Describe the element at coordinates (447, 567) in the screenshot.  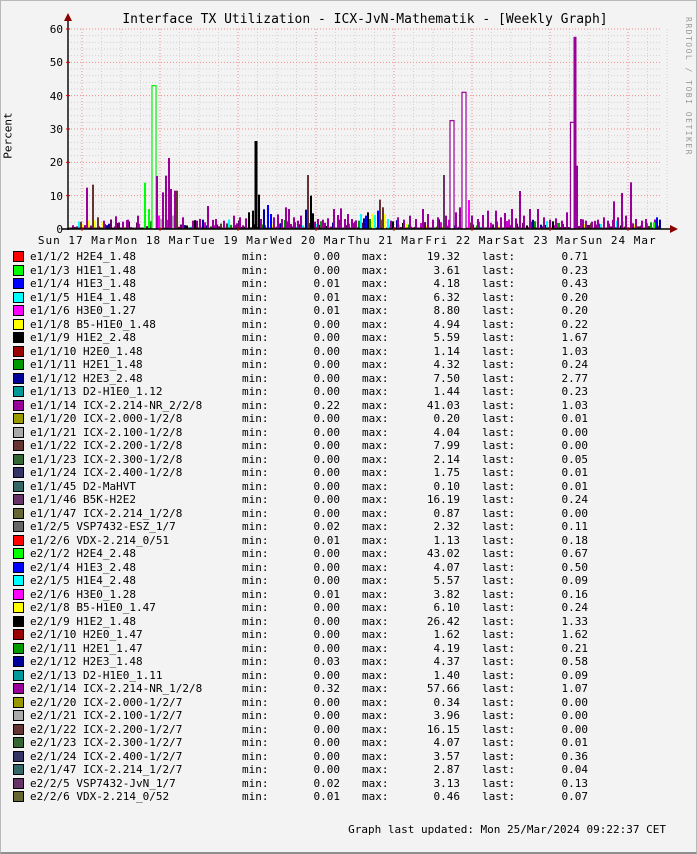
I see `max-value: 4.07` at that location.